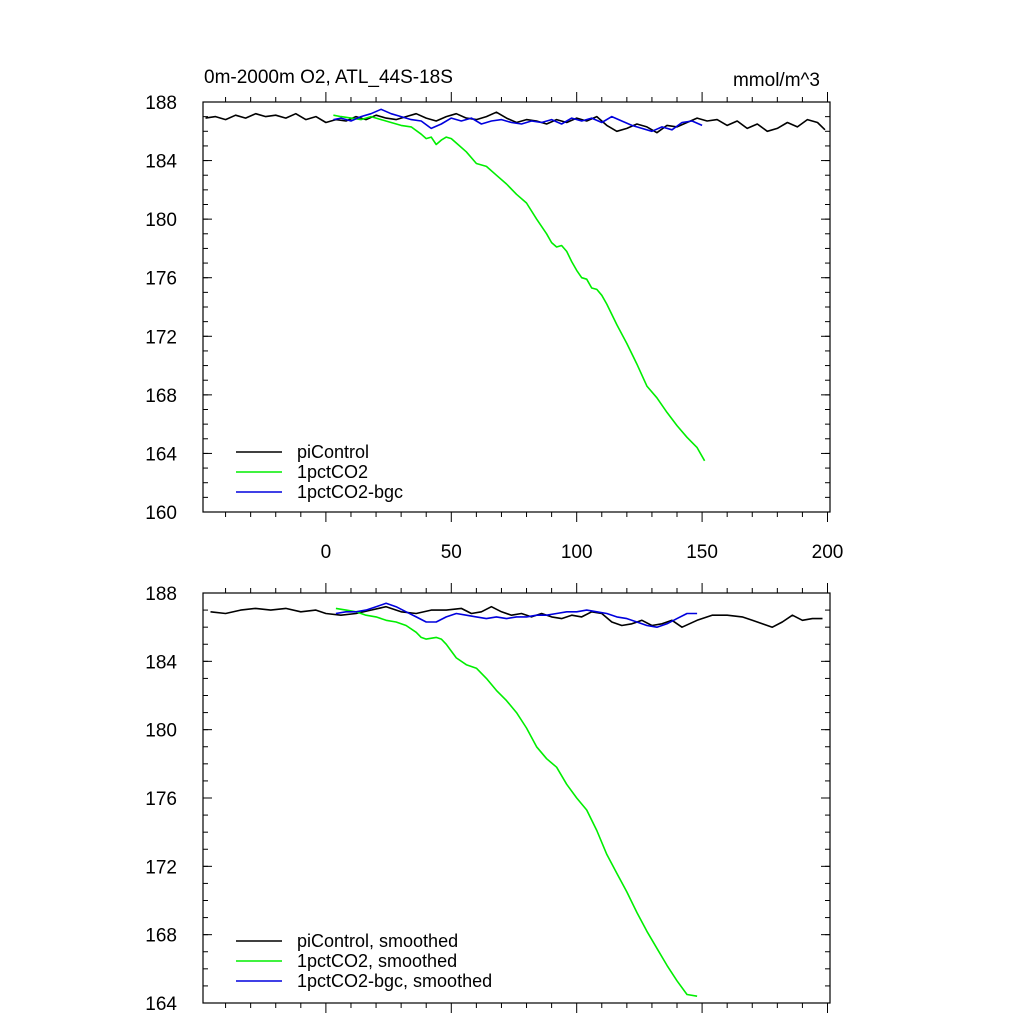  What do you see at coordinates (377, 961) in the screenshot?
I see `legend-label: 1pctCO2, smoothed` at bounding box center [377, 961].